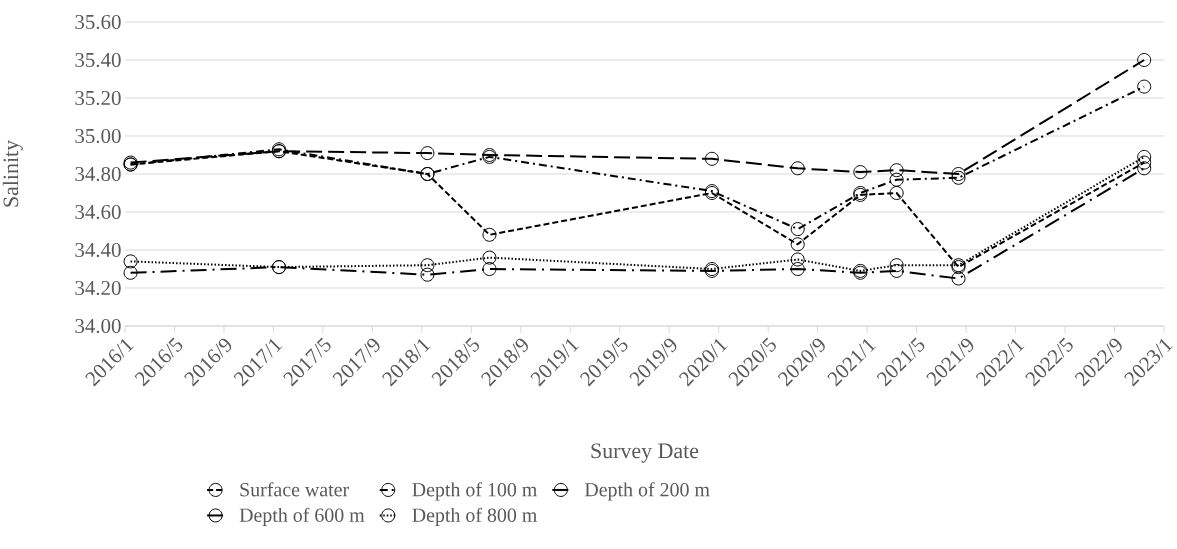 Image resolution: width=1177 pixels, height=549 pixels. I want to click on y-tick-label: 34.40, so click(98, 250).